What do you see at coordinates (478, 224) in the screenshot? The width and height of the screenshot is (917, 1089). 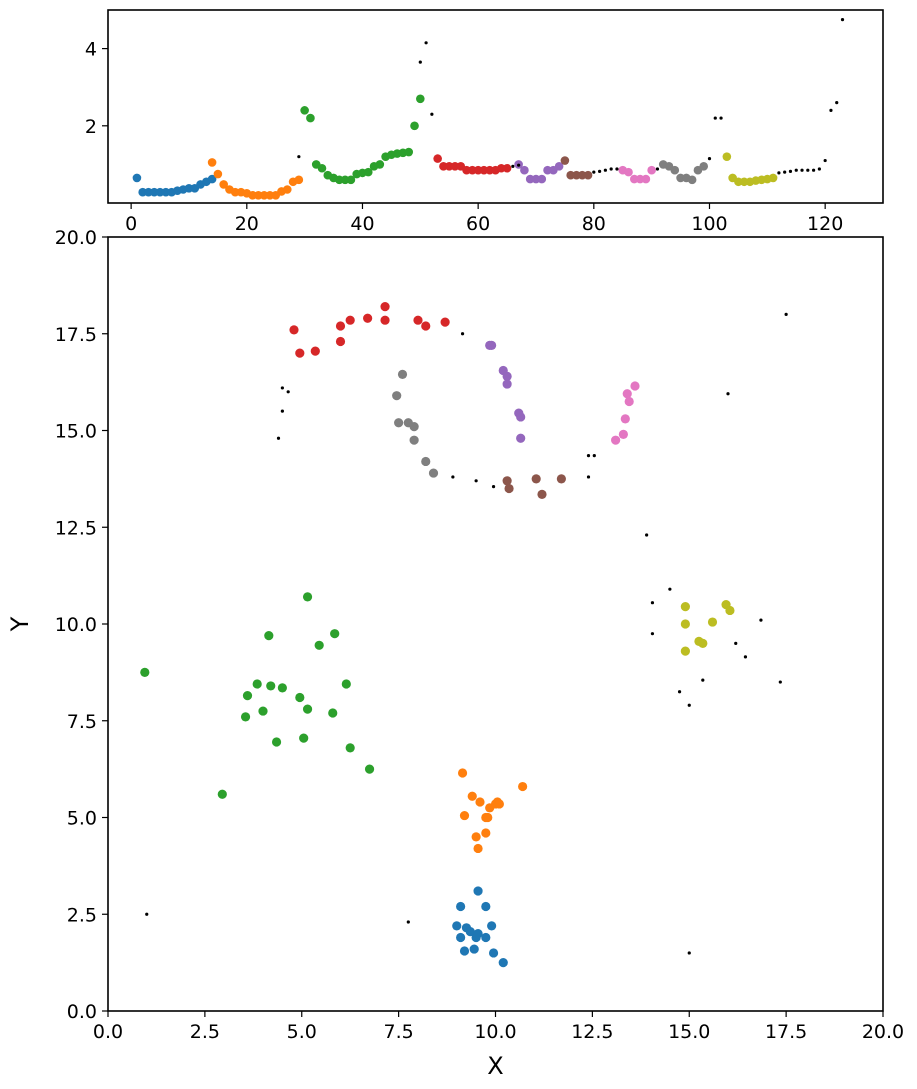 I see `x-tick-label: 60` at bounding box center [478, 224].